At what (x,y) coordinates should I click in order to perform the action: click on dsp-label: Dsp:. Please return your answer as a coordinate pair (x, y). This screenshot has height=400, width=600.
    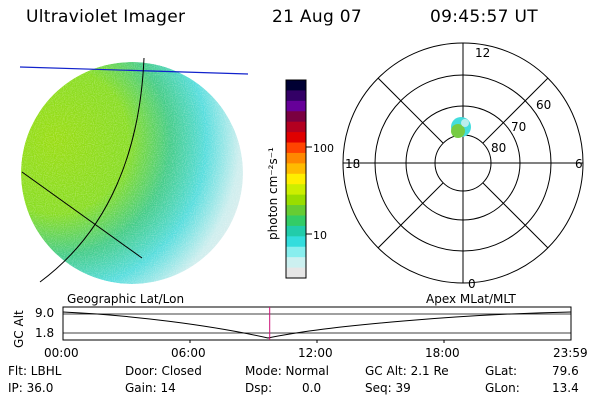
    Looking at the image, I should click on (259, 388).